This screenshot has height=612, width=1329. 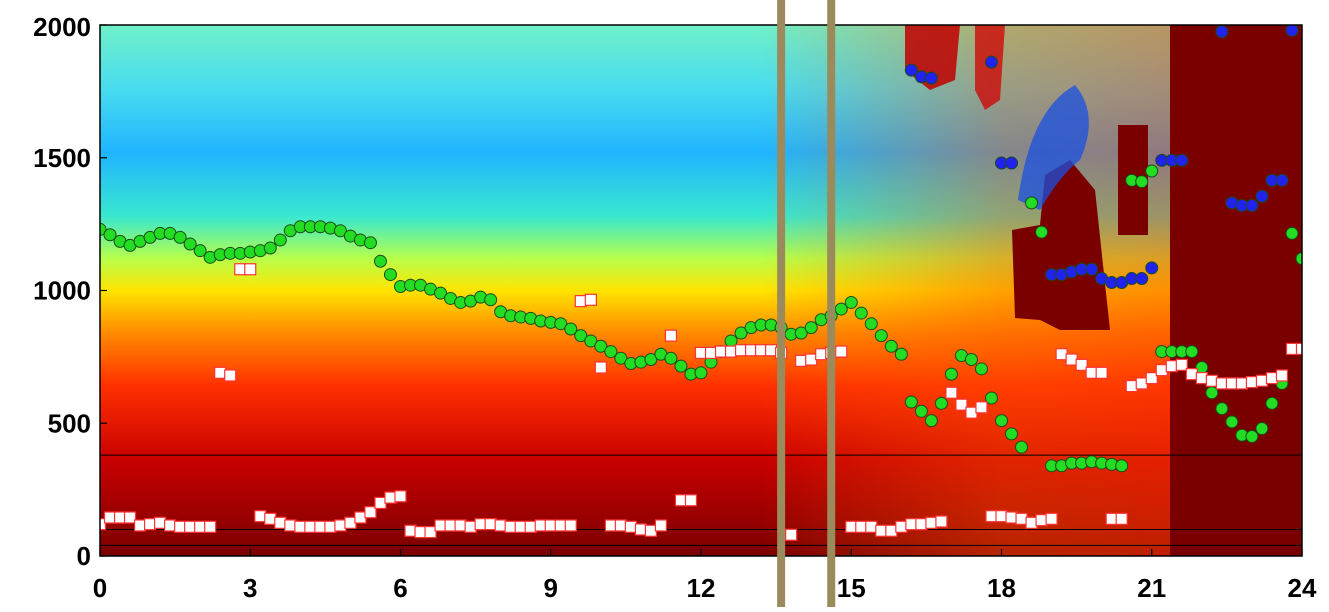 What do you see at coordinates (1302, 588) in the screenshot?
I see `x-tick-label: 24` at bounding box center [1302, 588].